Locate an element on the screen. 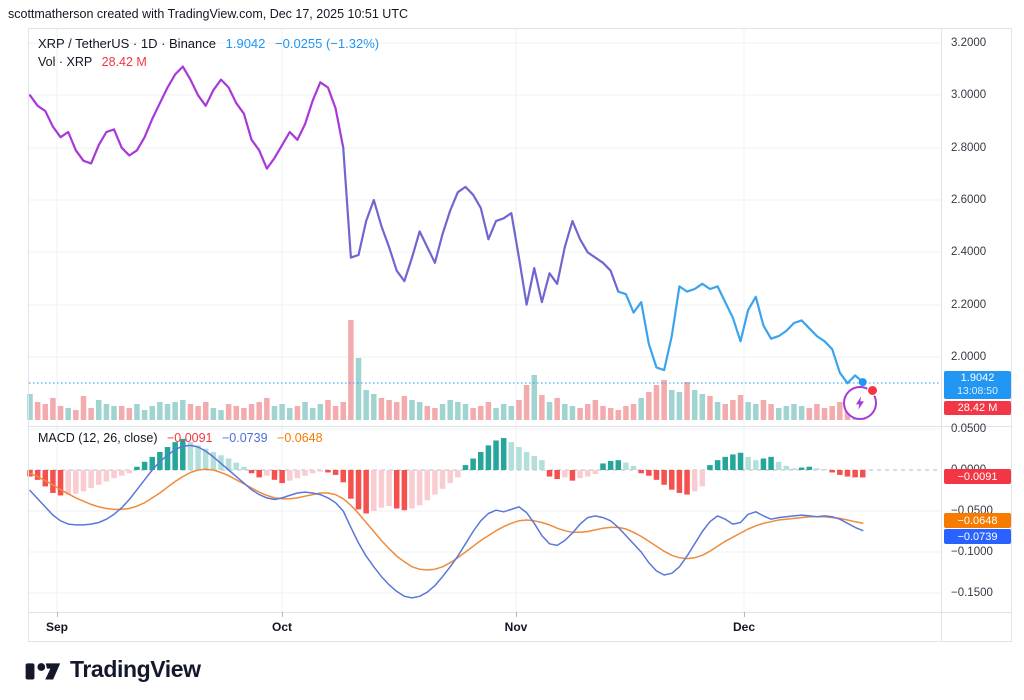  symbol-title: XRP / TetherUS · 1D · Binance is located at coordinates (127, 43).